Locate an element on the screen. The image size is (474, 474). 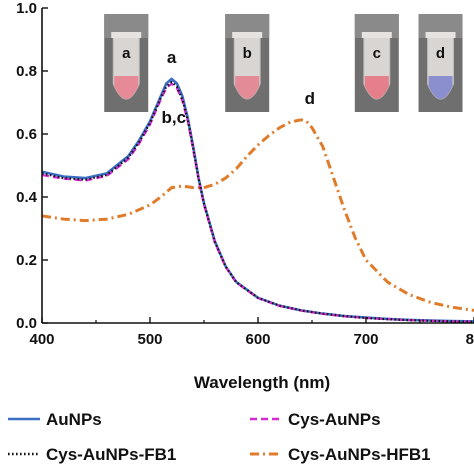
peak-label: b,c is located at coordinates (173, 117).